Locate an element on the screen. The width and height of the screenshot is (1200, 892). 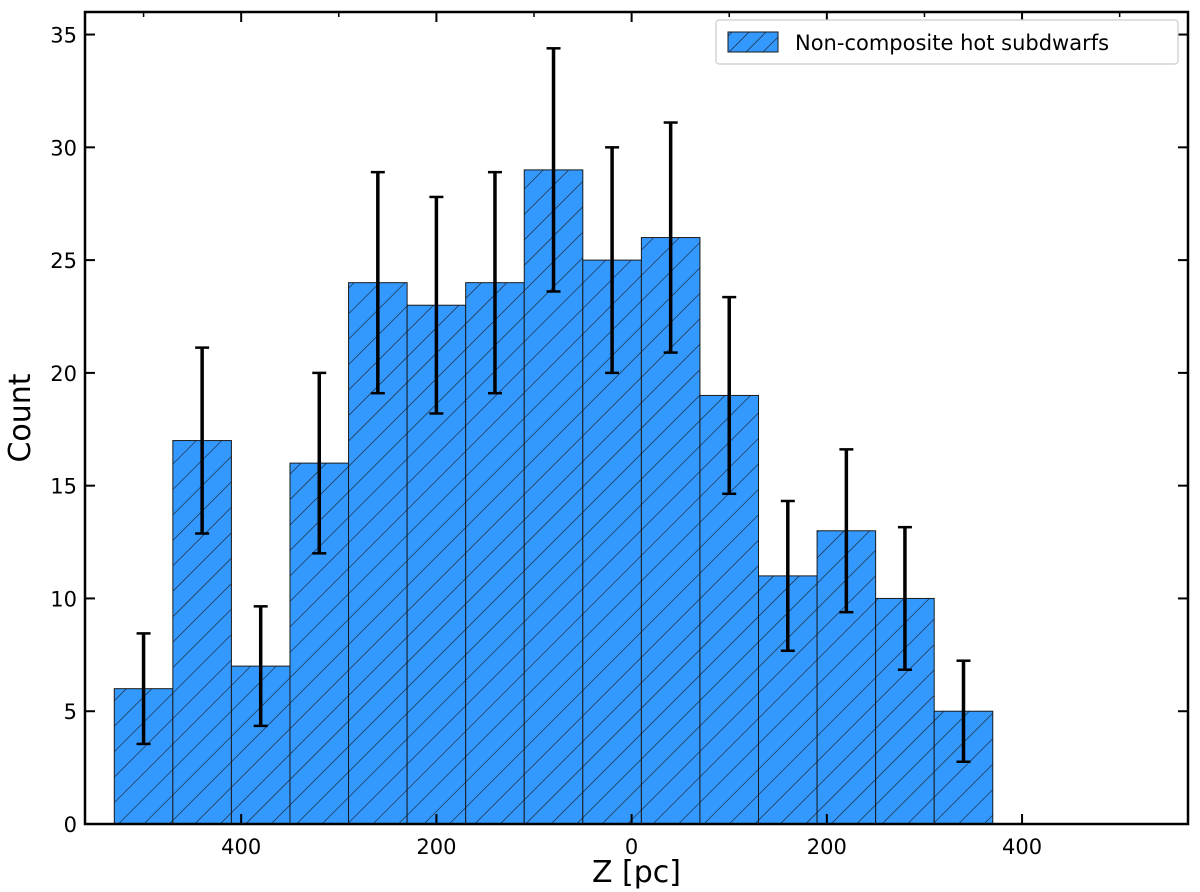
y-tick-label: 10 is located at coordinates (63, 599).